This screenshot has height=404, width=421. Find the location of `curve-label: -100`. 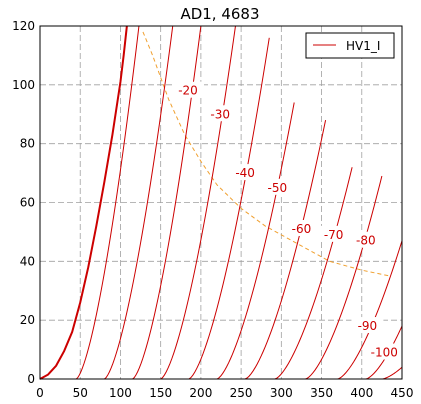

curve-label: -100 is located at coordinates (384, 353).